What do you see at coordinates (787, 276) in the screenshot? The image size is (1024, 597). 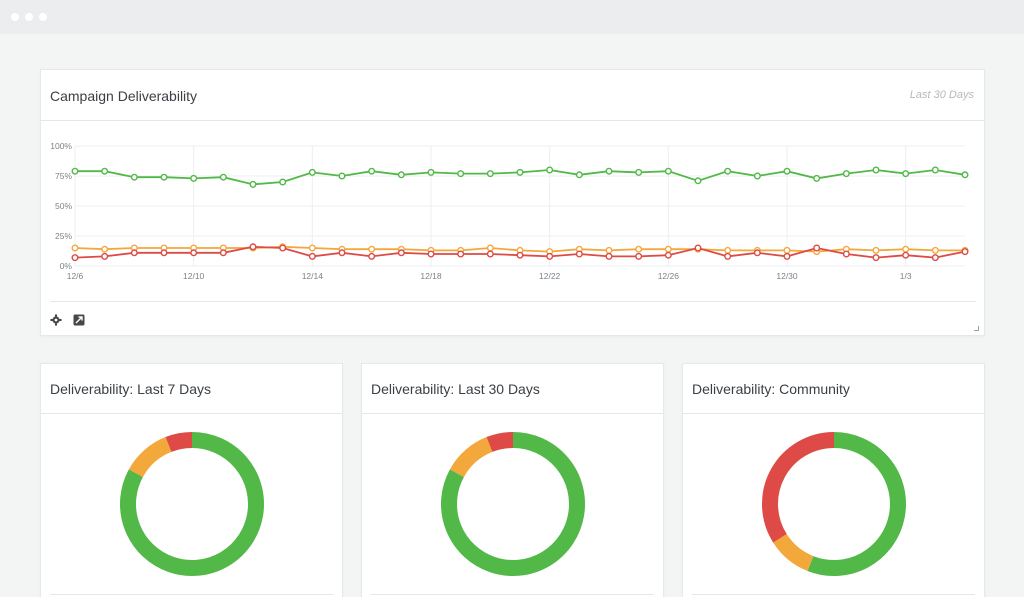 I see `x-tick-label: 12/30` at bounding box center [787, 276].